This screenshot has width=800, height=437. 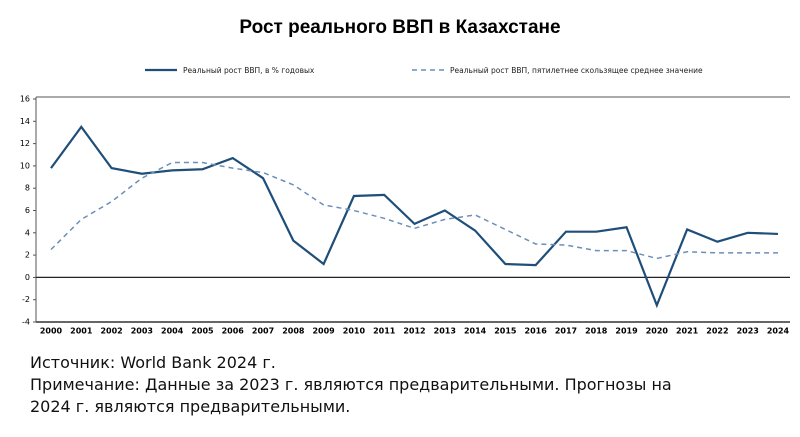 What do you see at coordinates (566, 331) in the screenshot?
I see `x-tick-label: 2017` at bounding box center [566, 331].